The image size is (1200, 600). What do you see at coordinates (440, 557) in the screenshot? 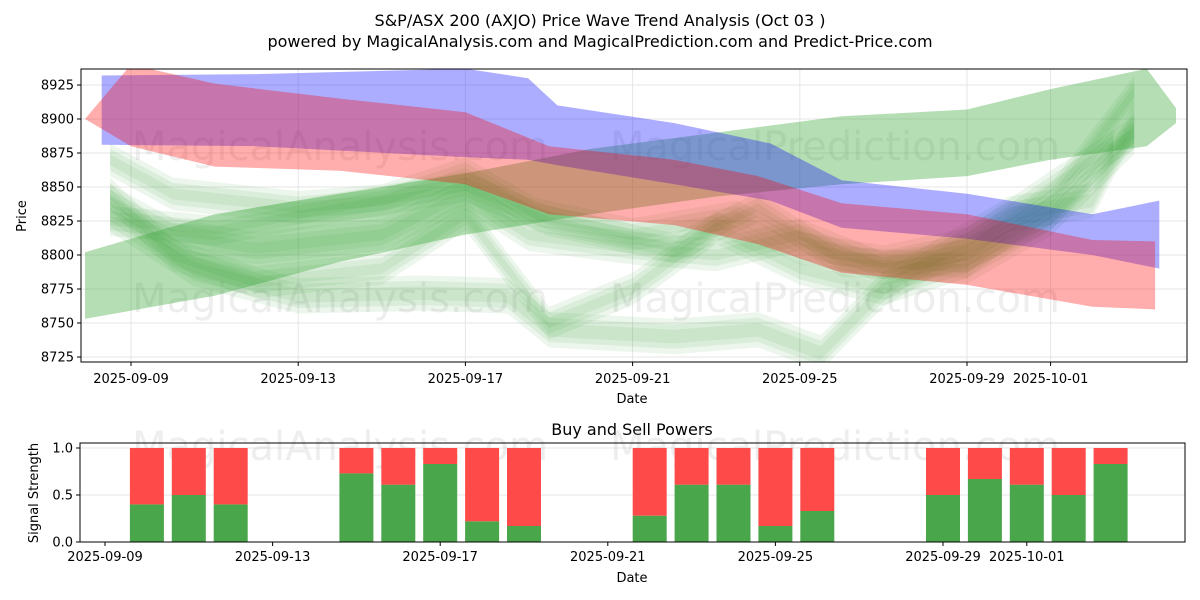
I see `buy-sell-x-tick-label: 2025-09-17` at bounding box center [440, 557].